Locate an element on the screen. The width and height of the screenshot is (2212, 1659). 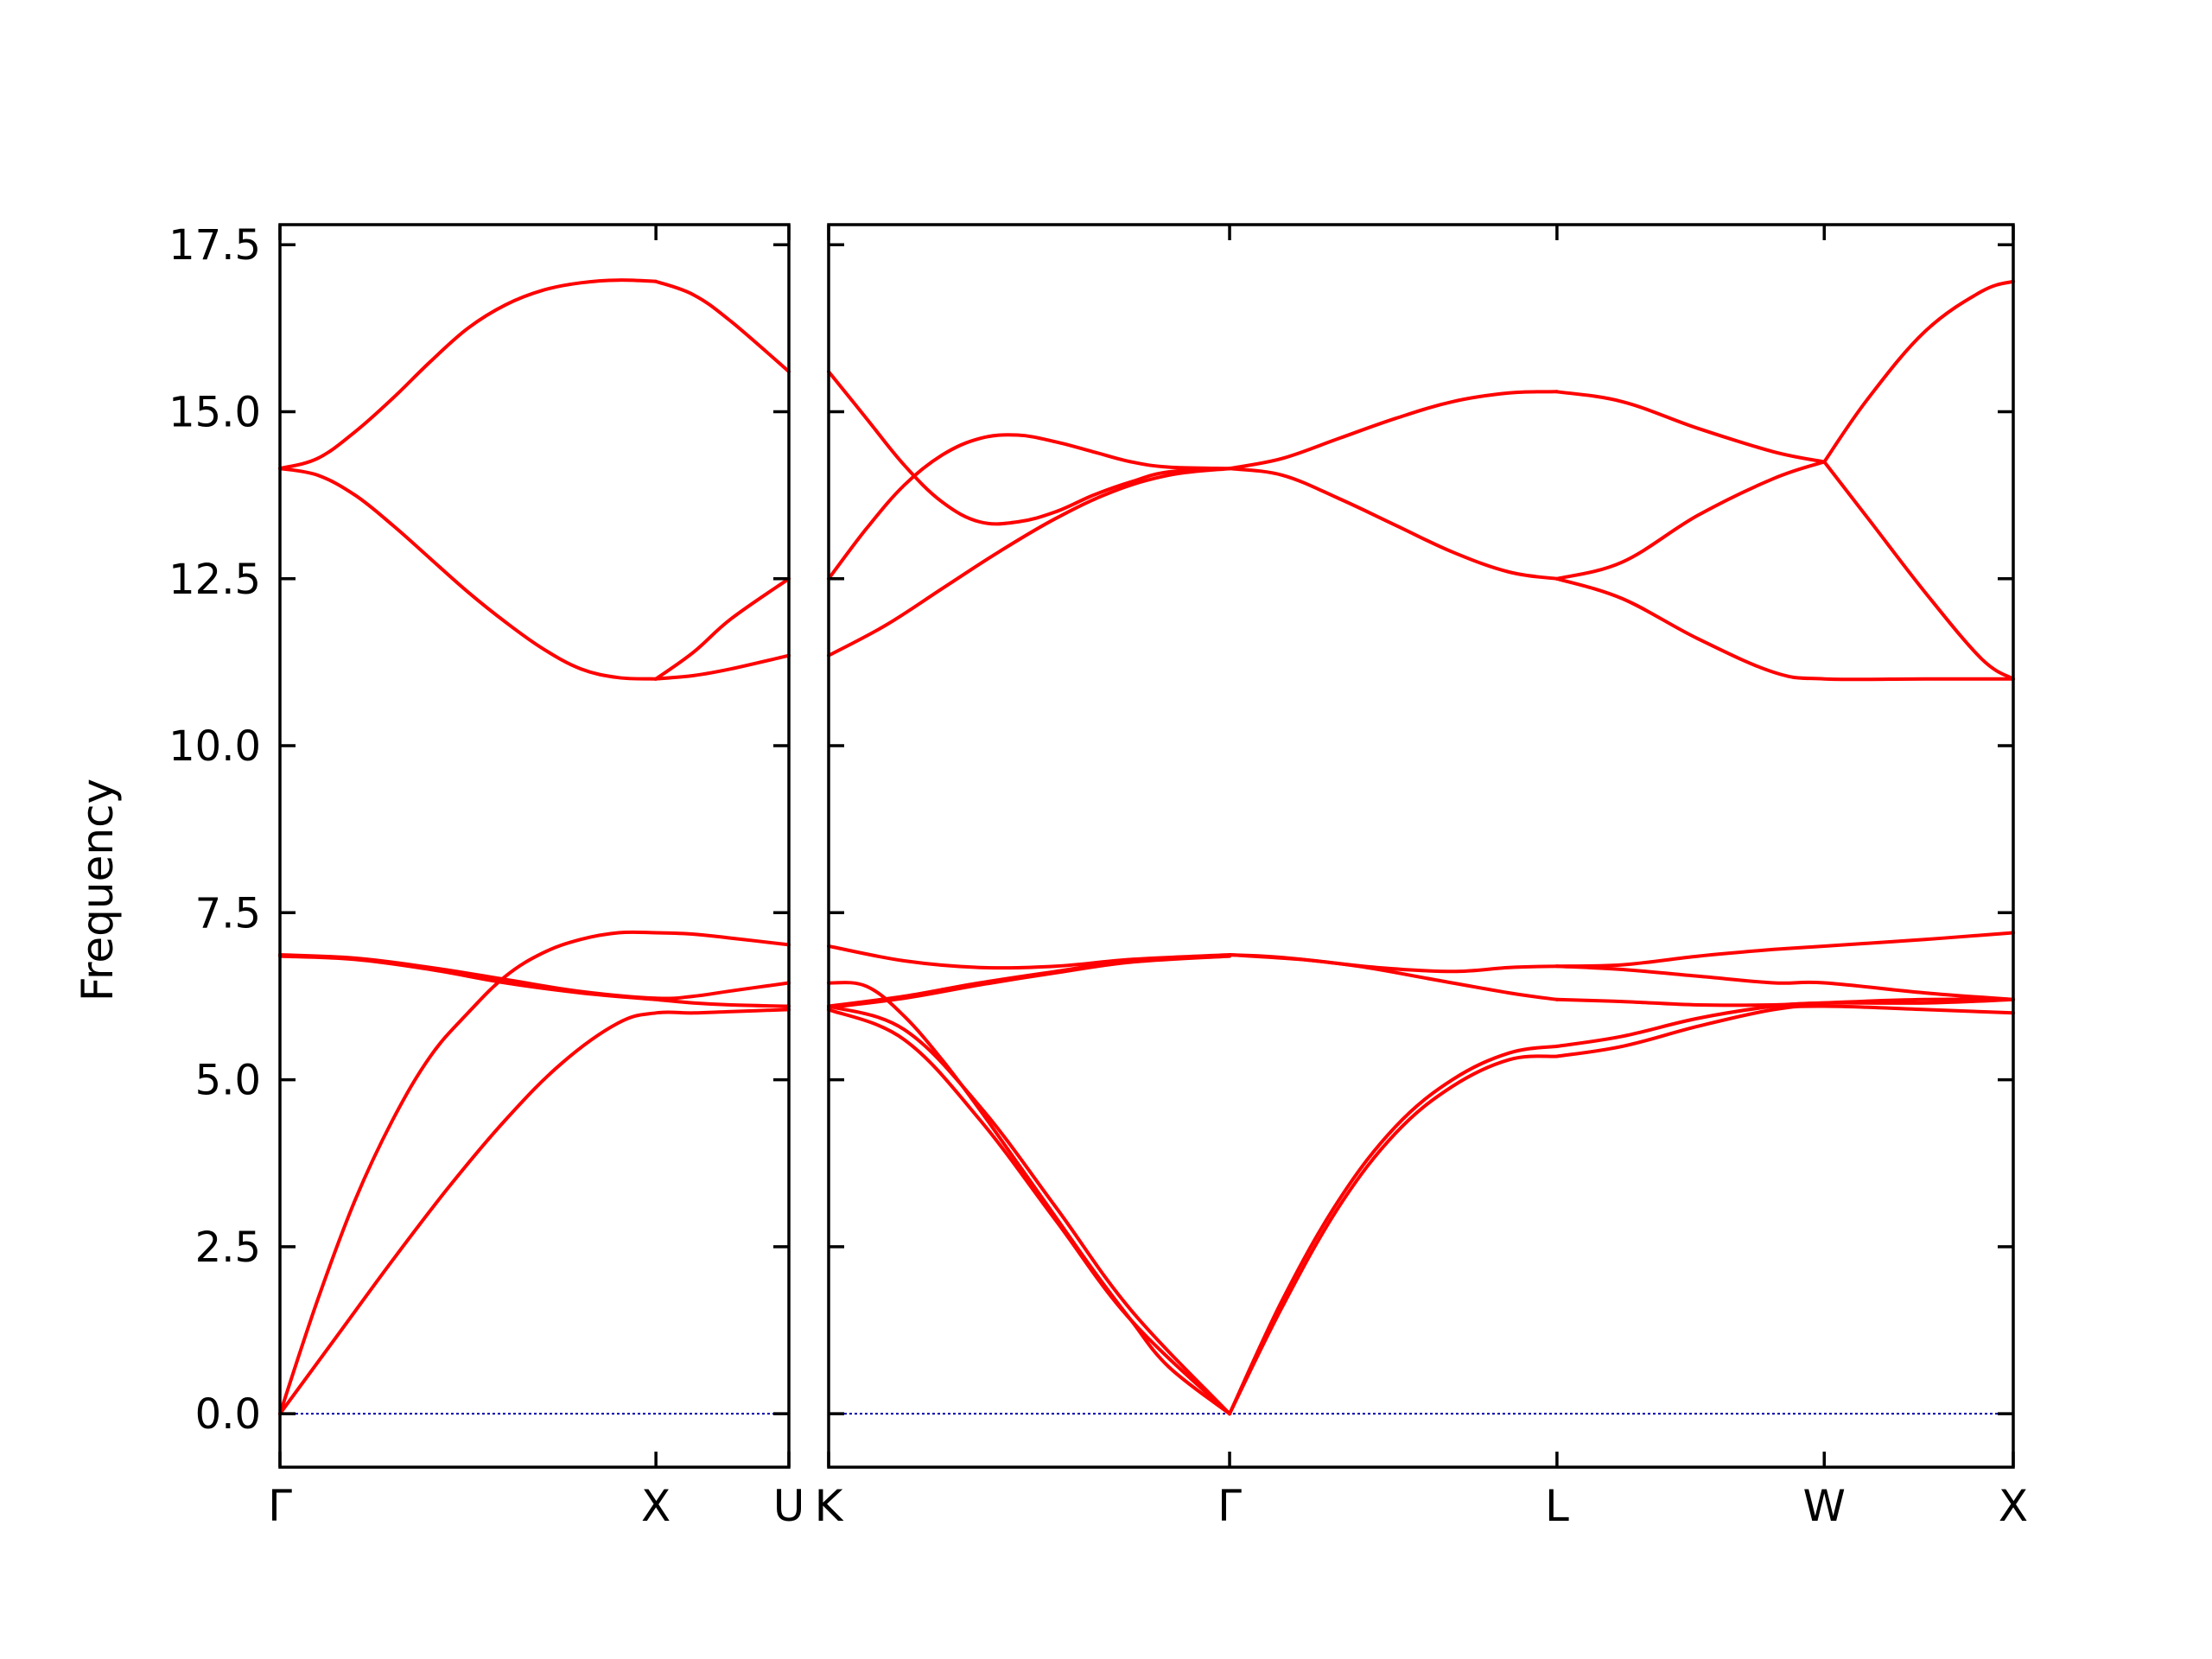
y-tick-label: 5.0 is located at coordinates (228, 1081).